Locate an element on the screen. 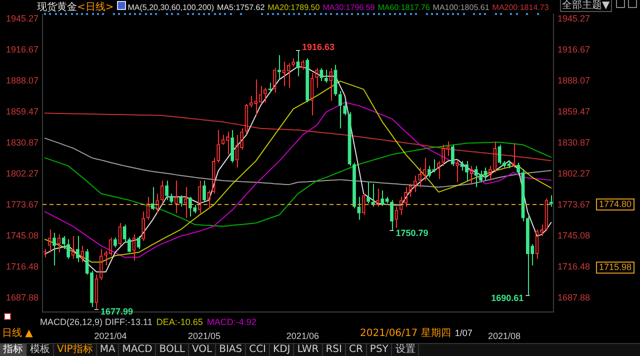 Image resolution: width=640 pixels, height=356 pixels. chart-title: 现货黄金 is located at coordinates (57, 7).